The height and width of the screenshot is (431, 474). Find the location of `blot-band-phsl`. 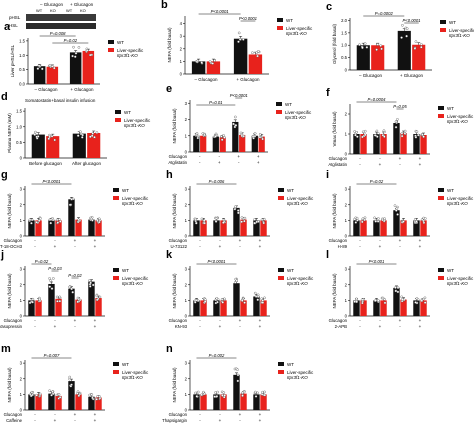

blot-band-phsl is located at coordinates (61, 17).